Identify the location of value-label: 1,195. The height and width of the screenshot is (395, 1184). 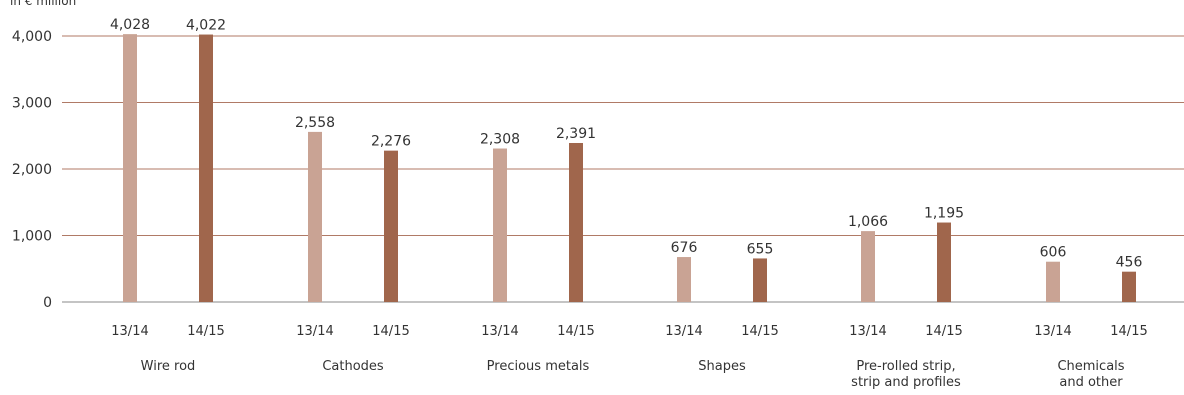
(944, 214).